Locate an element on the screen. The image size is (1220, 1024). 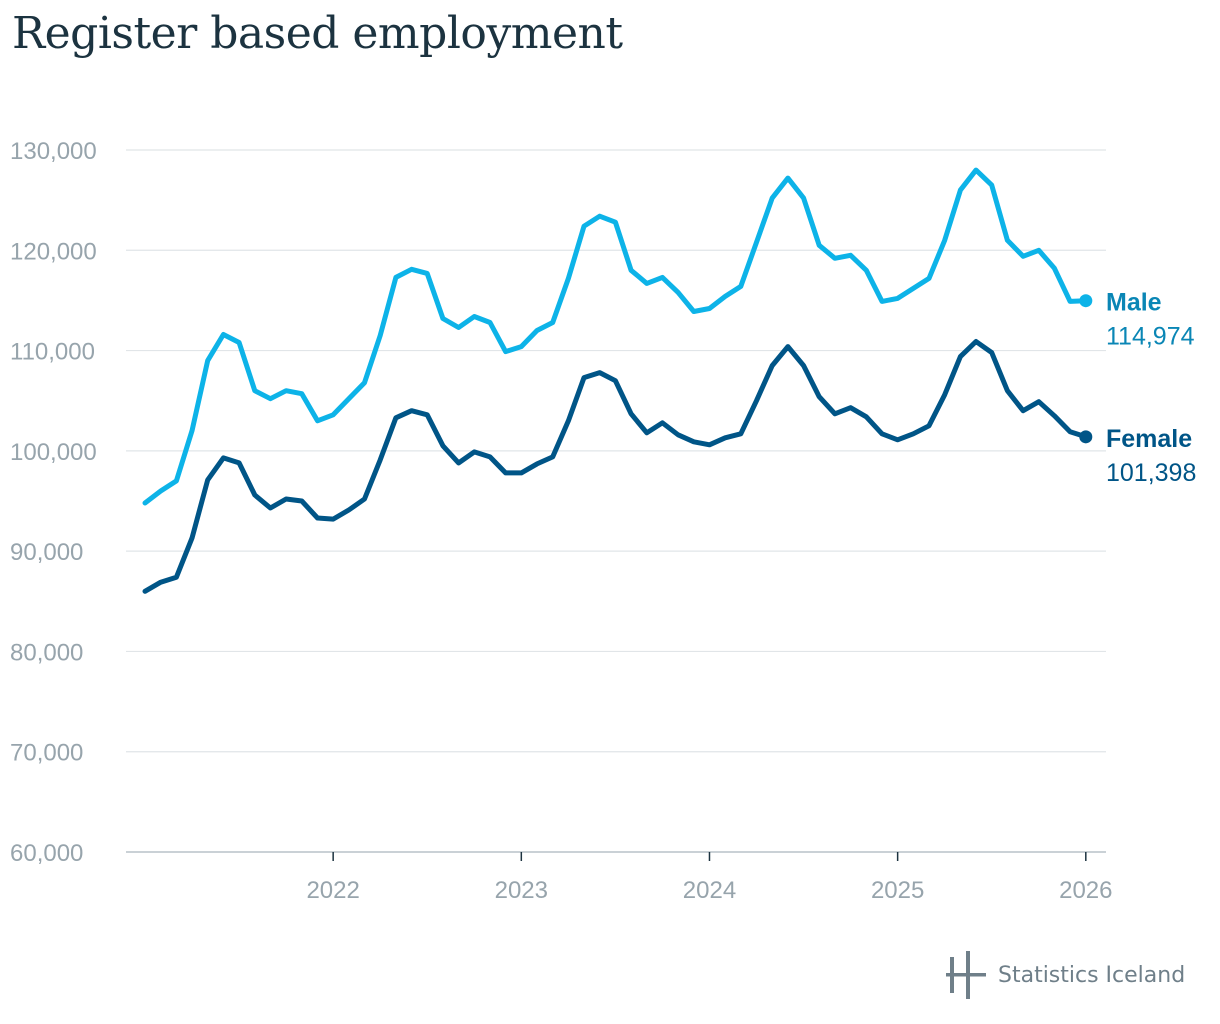
brand-name: Statistics Iceland is located at coordinates (1092, 975).